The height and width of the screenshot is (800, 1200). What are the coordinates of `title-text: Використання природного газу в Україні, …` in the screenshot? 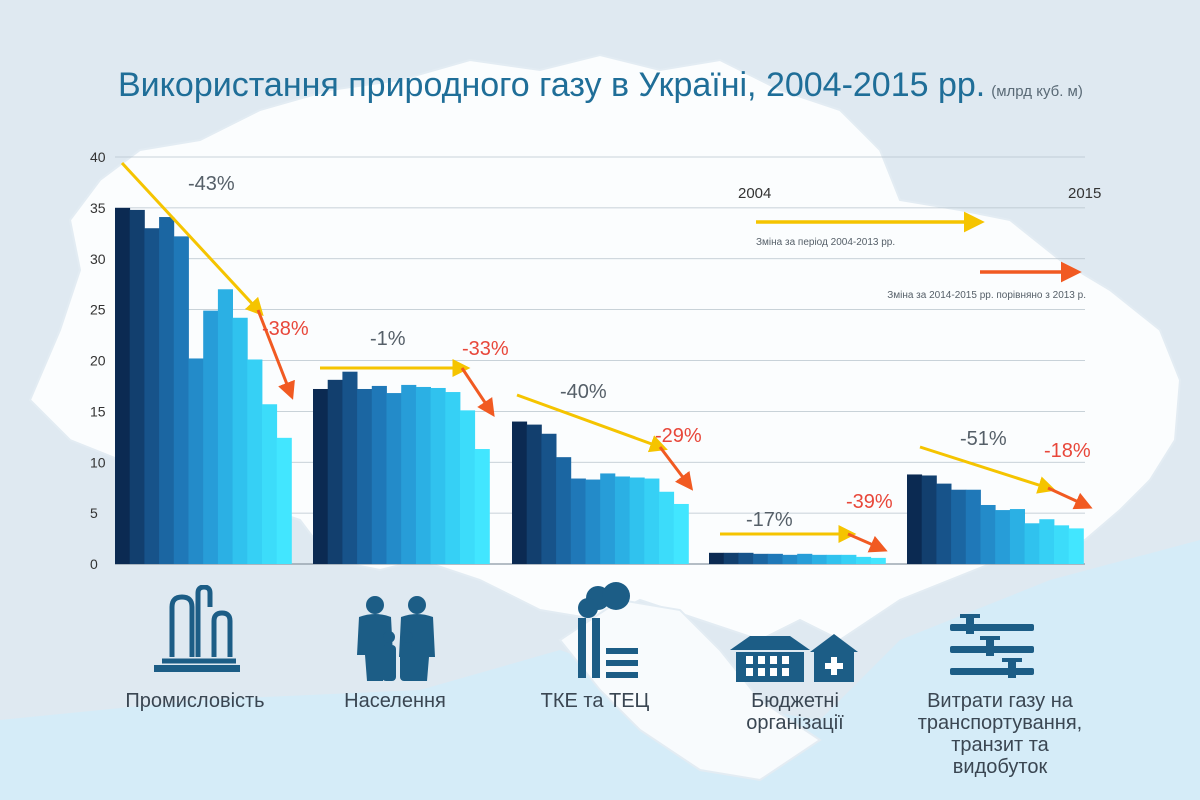 It's located at (552, 85).